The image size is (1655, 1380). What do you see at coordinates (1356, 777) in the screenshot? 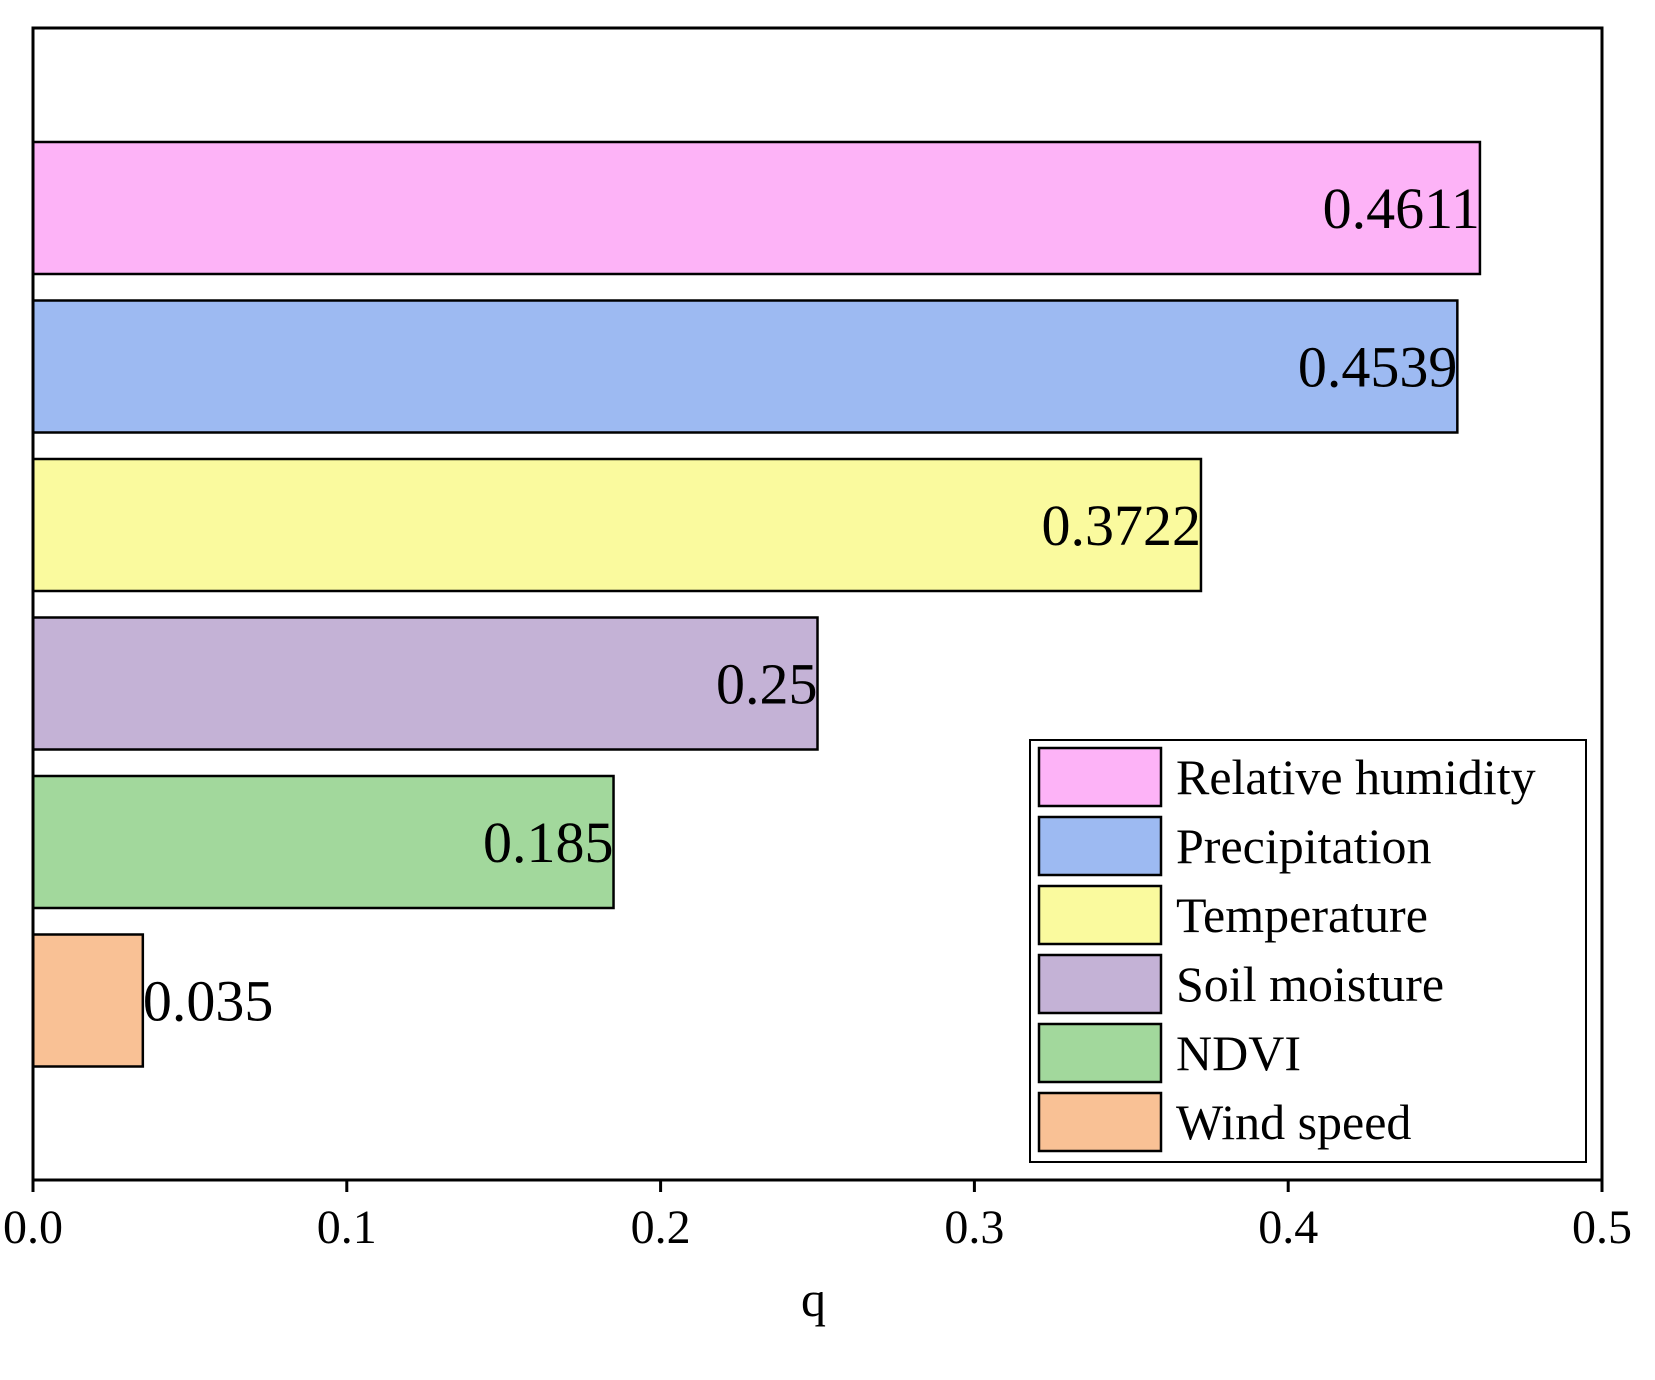
I see `legend-label-relative-humidity: Relative humidity` at bounding box center [1356, 777].